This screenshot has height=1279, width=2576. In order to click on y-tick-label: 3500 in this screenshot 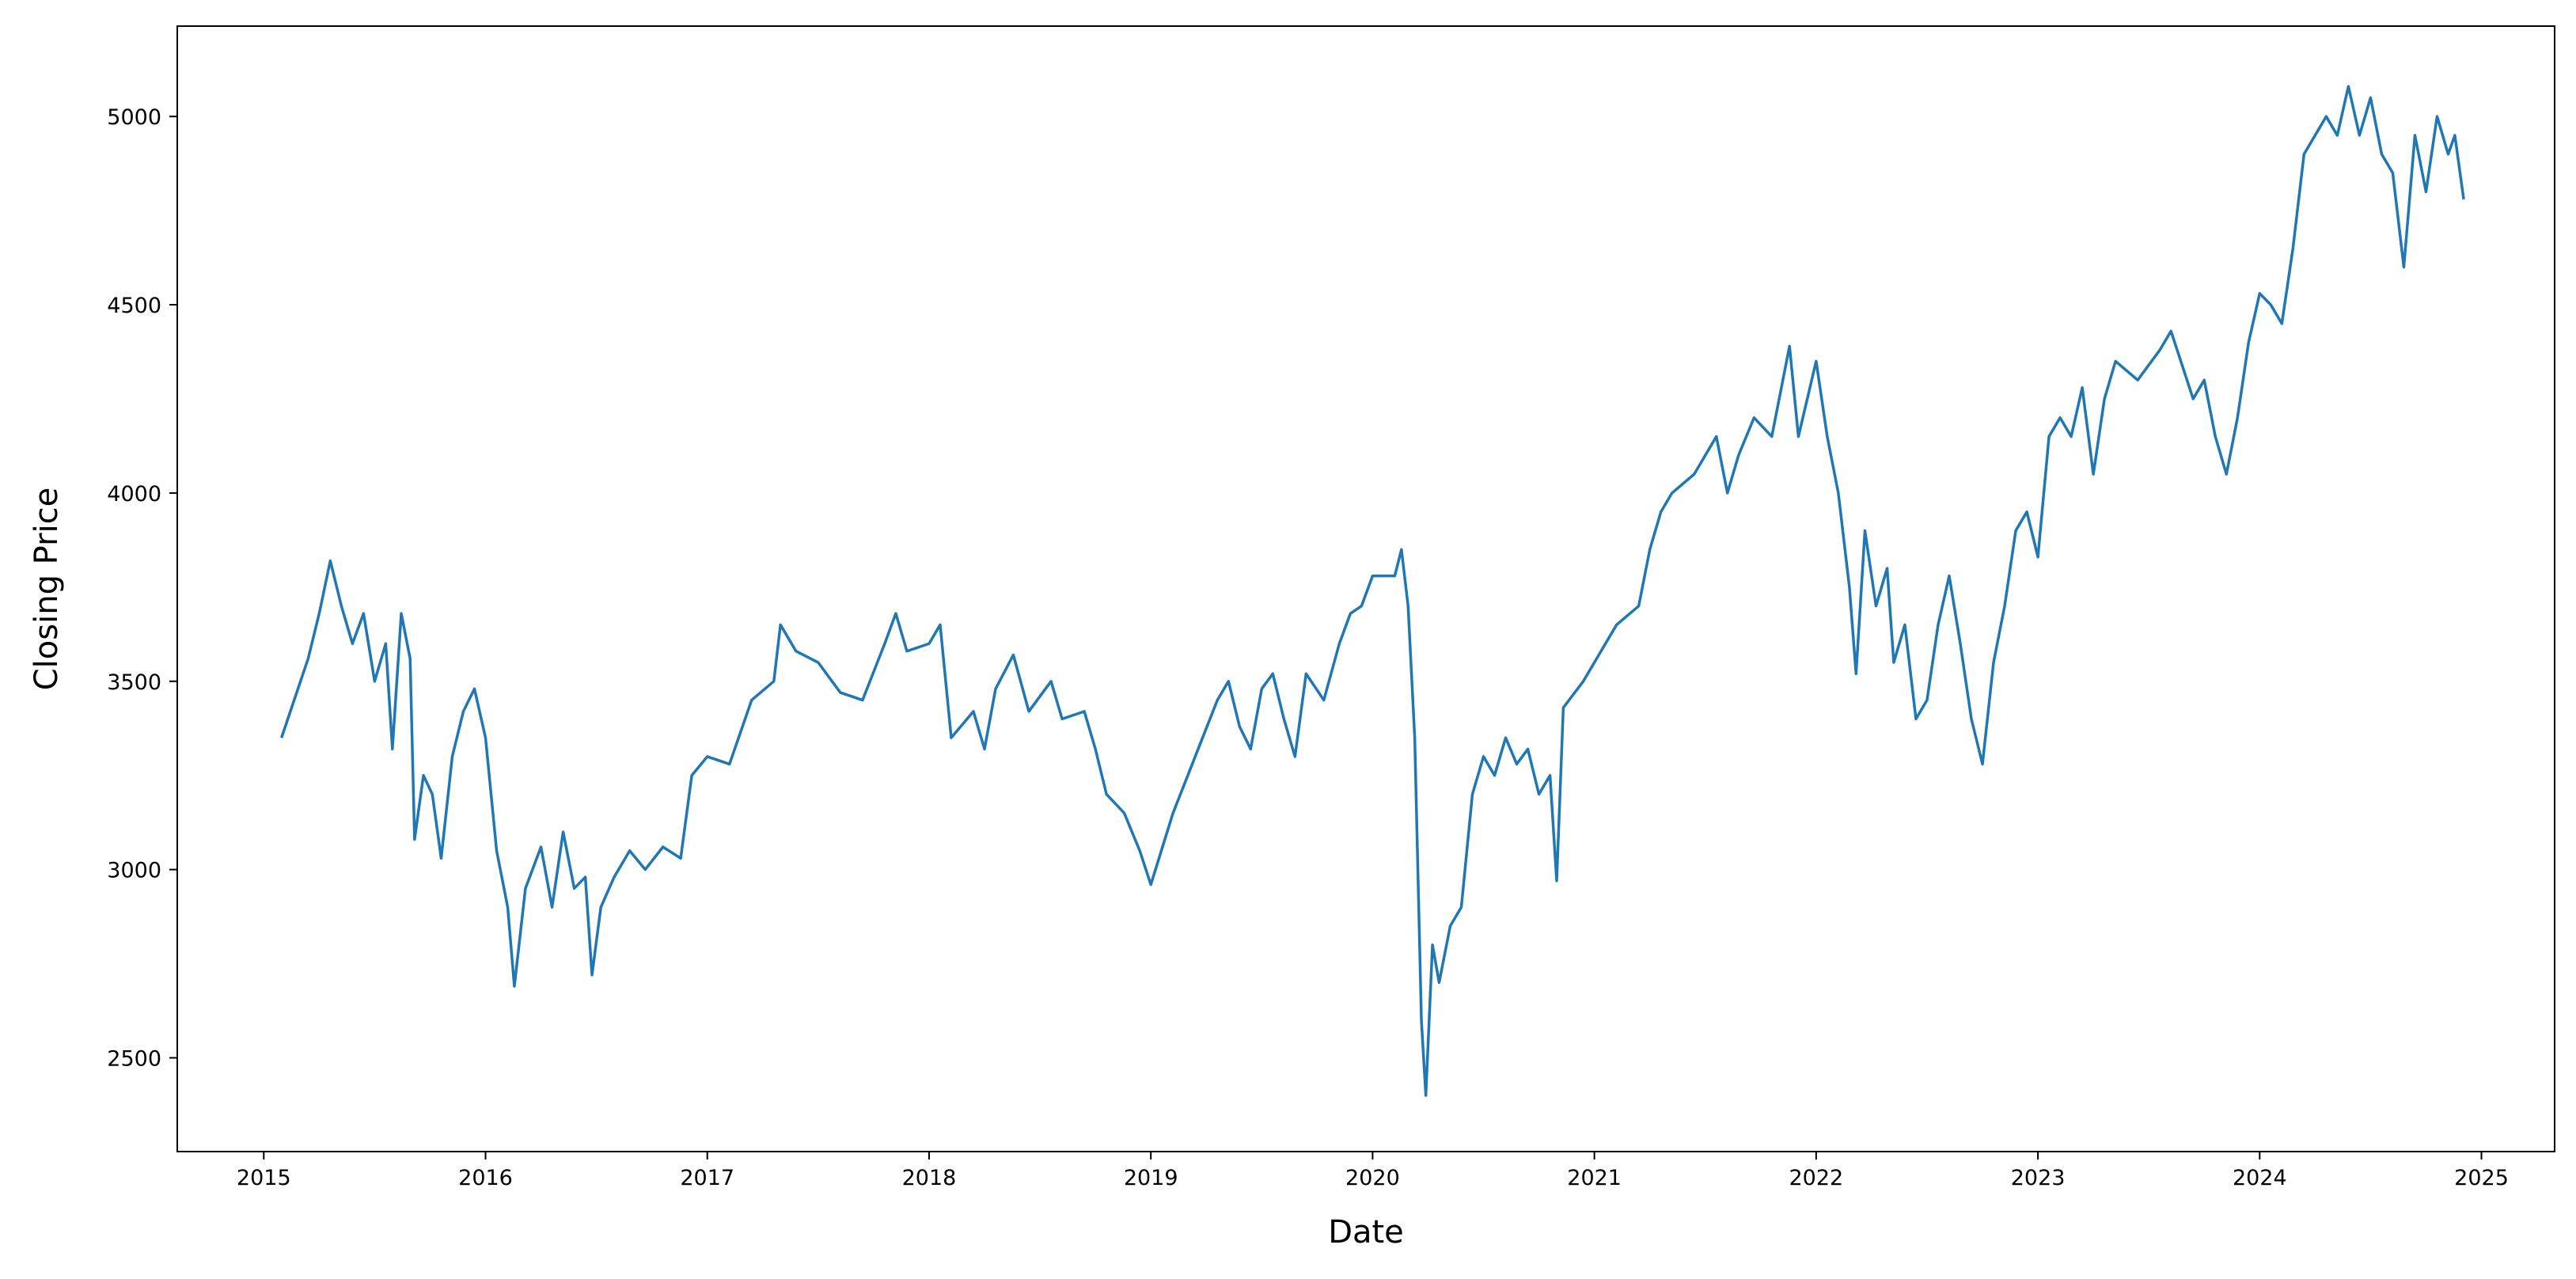, I will do `click(134, 682)`.